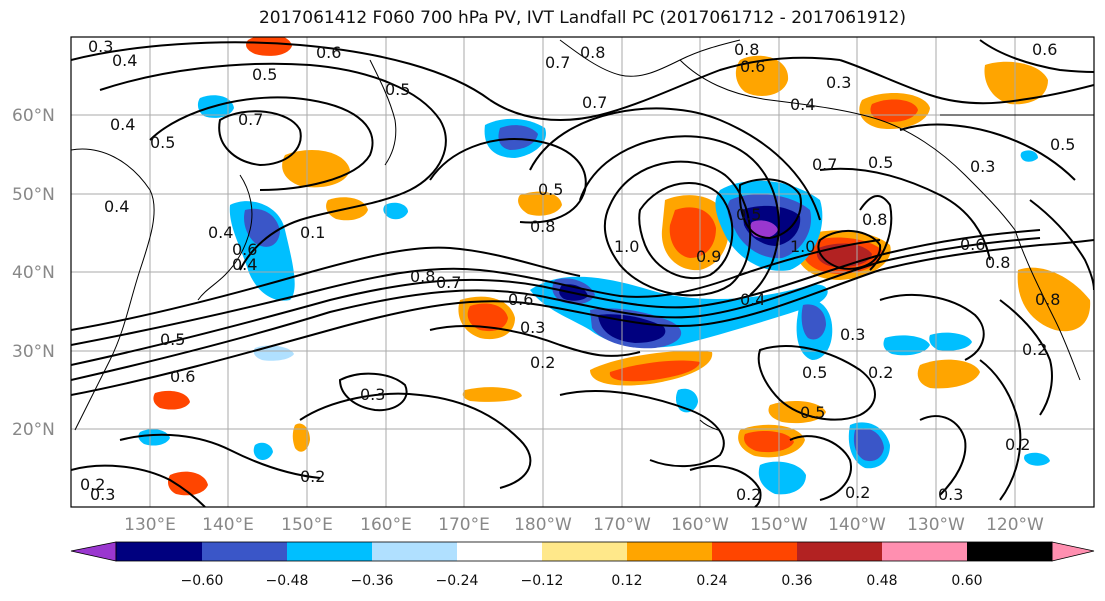 This screenshot has height=601, width=1105. I want to click on colorbar-frame, so click(584, 551).